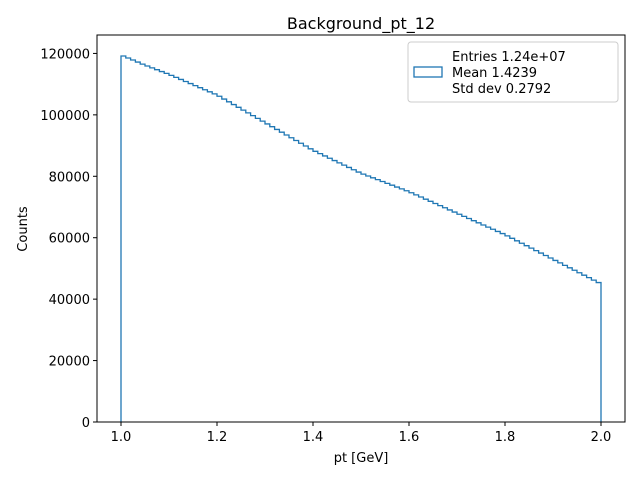 This screenshot has height=480, width=640. I want to click on y-tick-label: 40000, so click(69, 300).